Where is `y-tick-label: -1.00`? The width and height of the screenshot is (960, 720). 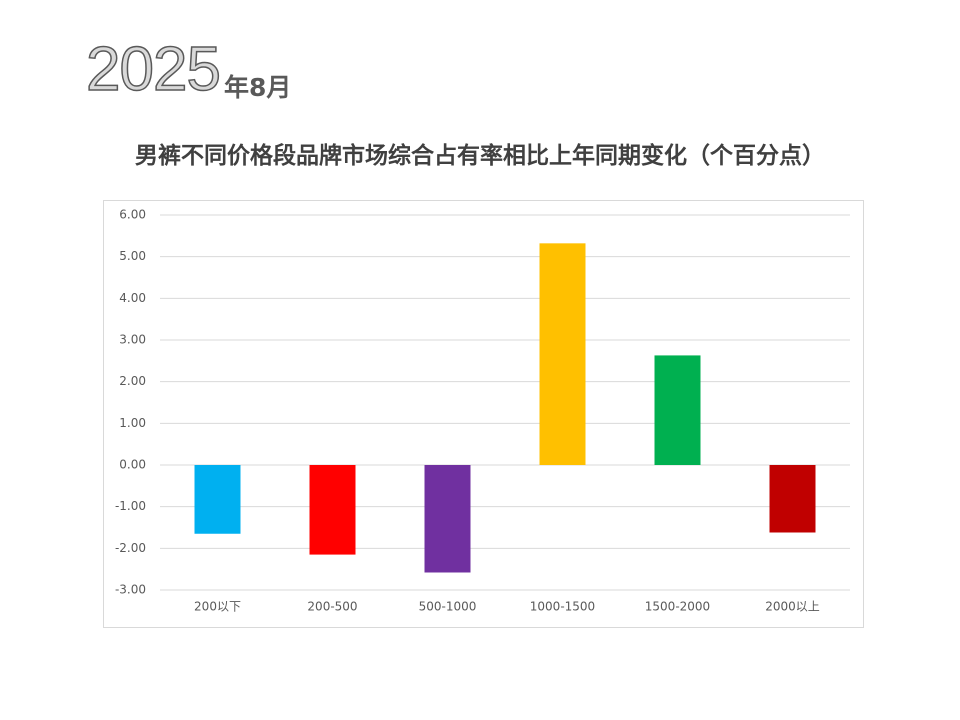 y-tick-label: -1.00 is located at coordinates (130, 506).